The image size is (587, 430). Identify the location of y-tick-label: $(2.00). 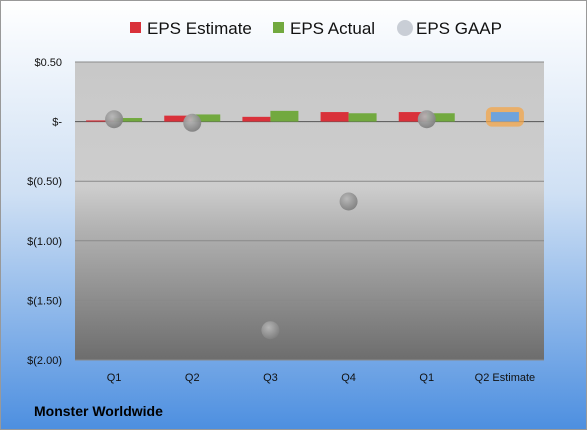
(44, 361).